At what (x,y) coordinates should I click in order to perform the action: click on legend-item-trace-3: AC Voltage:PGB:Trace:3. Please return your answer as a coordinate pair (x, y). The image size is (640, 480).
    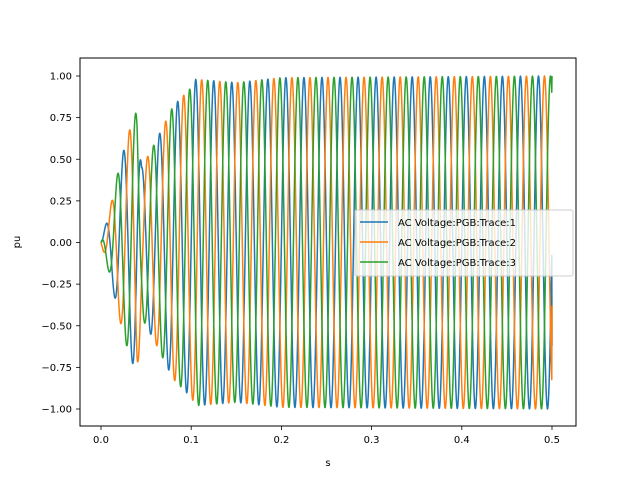
    Looking at the image, I should click on (438, 263).